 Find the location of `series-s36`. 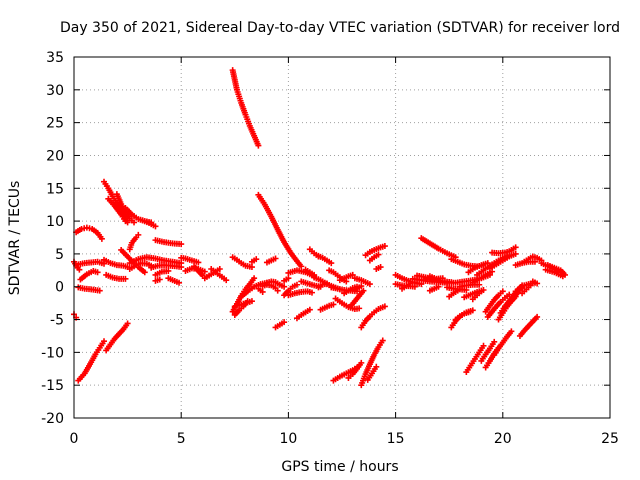

series-s36 is located at coordinates (254, 260).